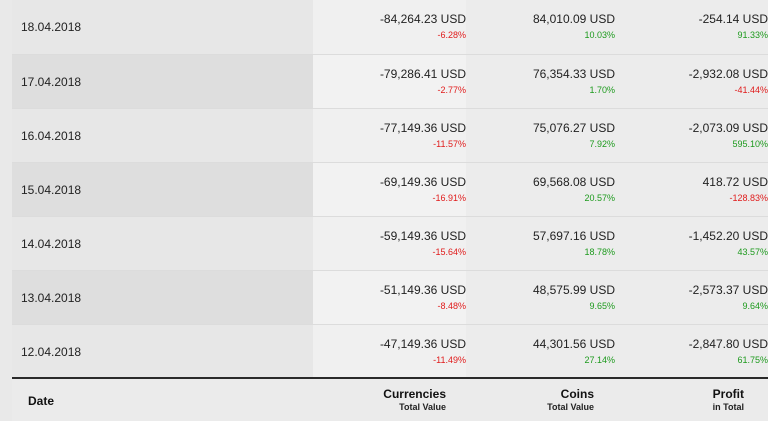 Image resolution: width=768 pixels, height=421 pixels. What do you see at coordinates (540, 297) in the screenshot?
I see `coins-cell: 48,575.99 USD 9.65%` at bounding box center [540, 297].